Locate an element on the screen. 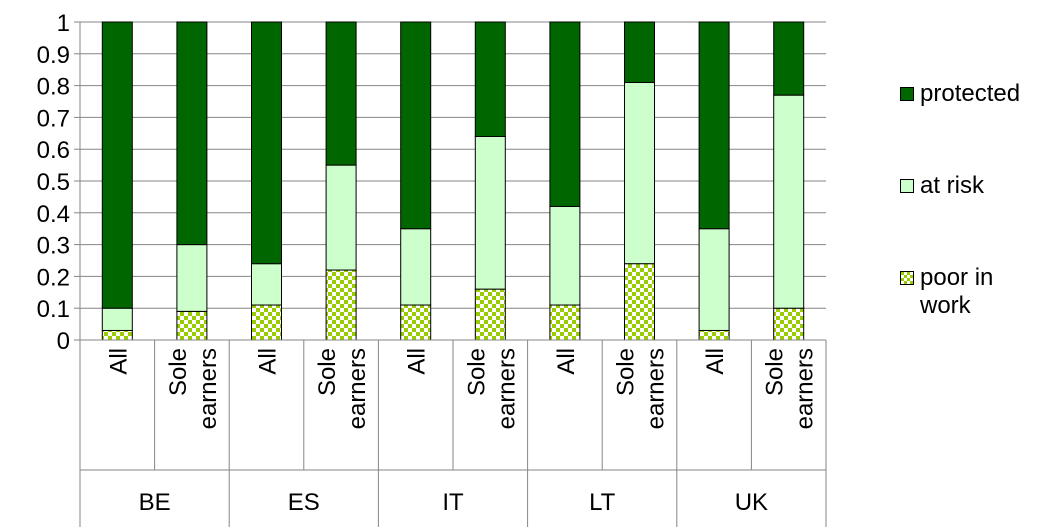  legend-label-poor-in-work: poor in work is located at coordinates (957, 291).